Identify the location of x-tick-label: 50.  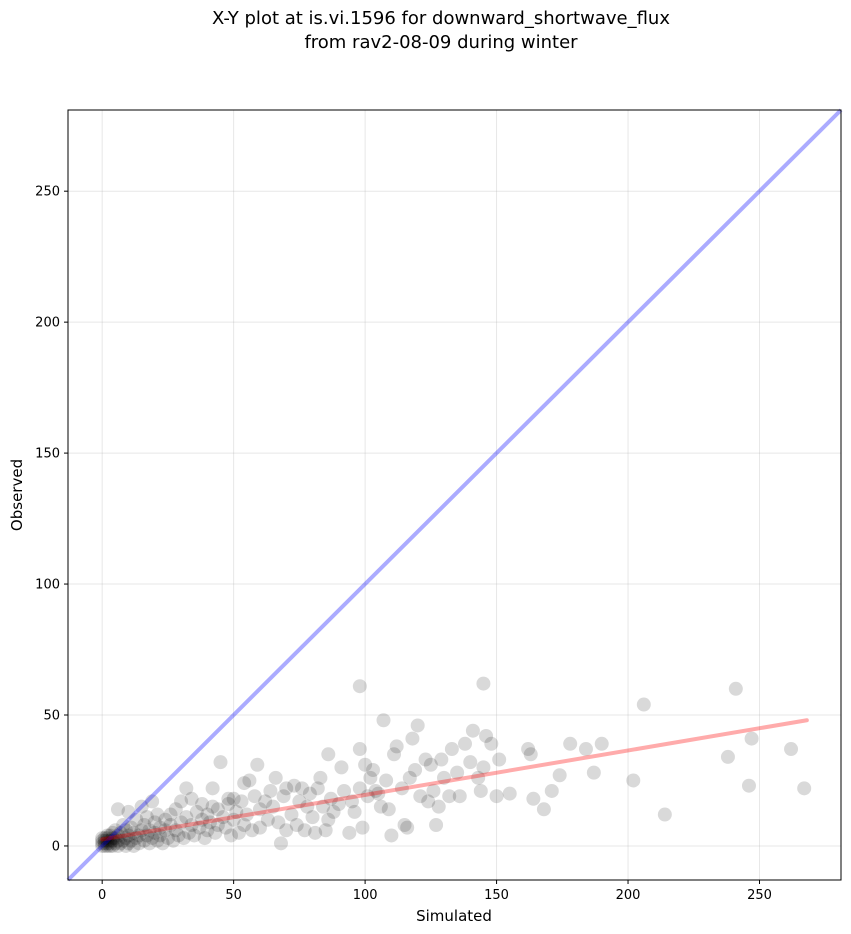
(233, 895).